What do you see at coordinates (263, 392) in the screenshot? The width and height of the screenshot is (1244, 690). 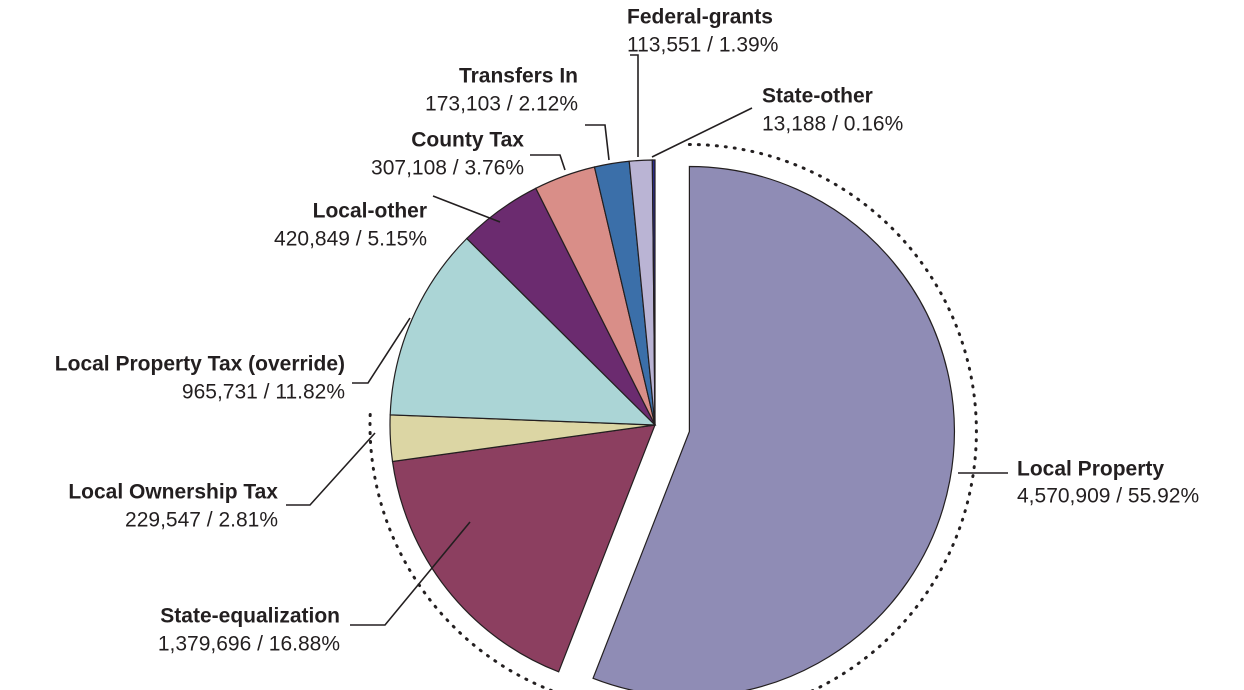 I see `slice-value: 965,731 / 11.82%` at bounding box center [263, 392].